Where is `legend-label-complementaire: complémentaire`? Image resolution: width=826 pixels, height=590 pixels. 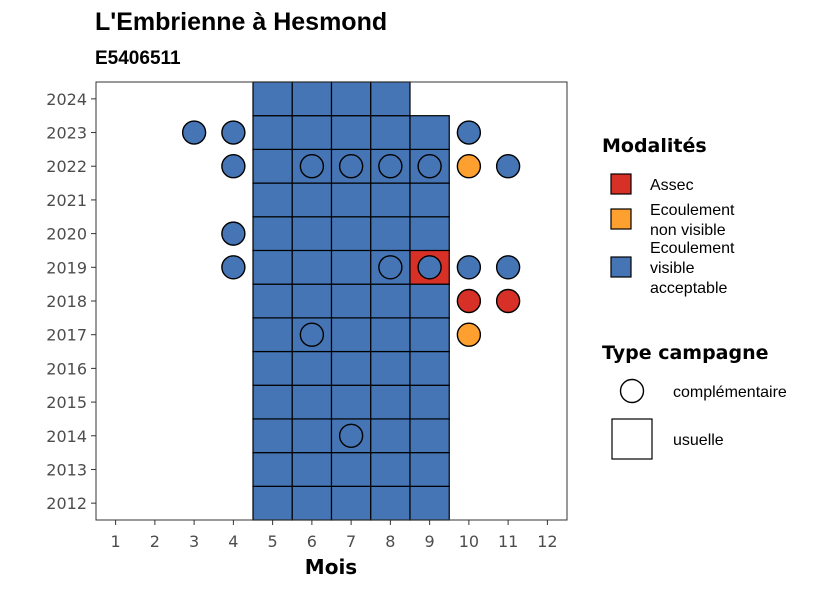 legend-label-complementaire: complémentaire is located at coordinates (730, 392).